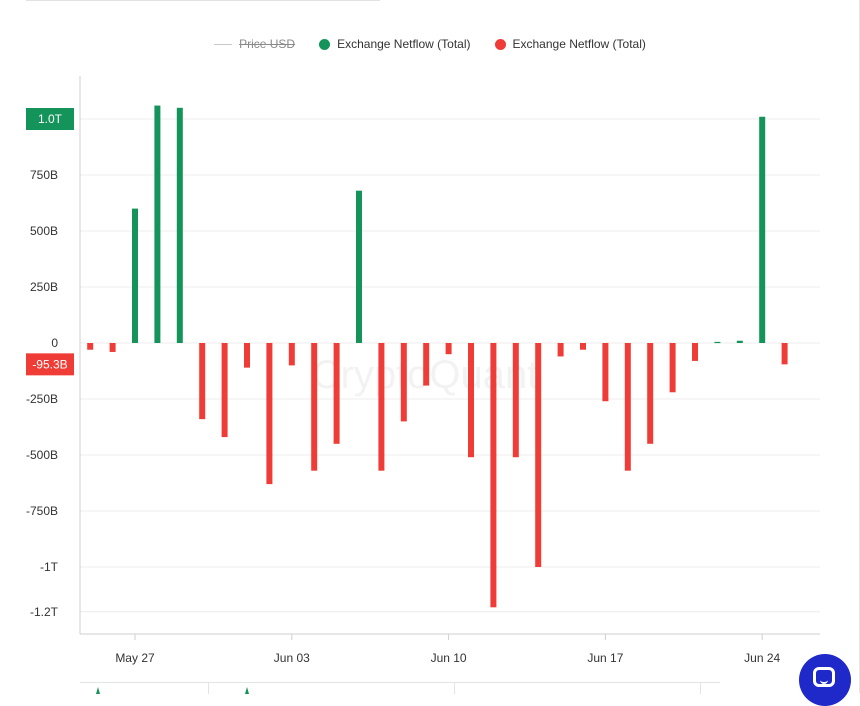 This screenshot has height=706, width=860. Describe the element at coordinates (44, 612) in the screenshot. I see `y-tick-label: -1.2T` at that location.